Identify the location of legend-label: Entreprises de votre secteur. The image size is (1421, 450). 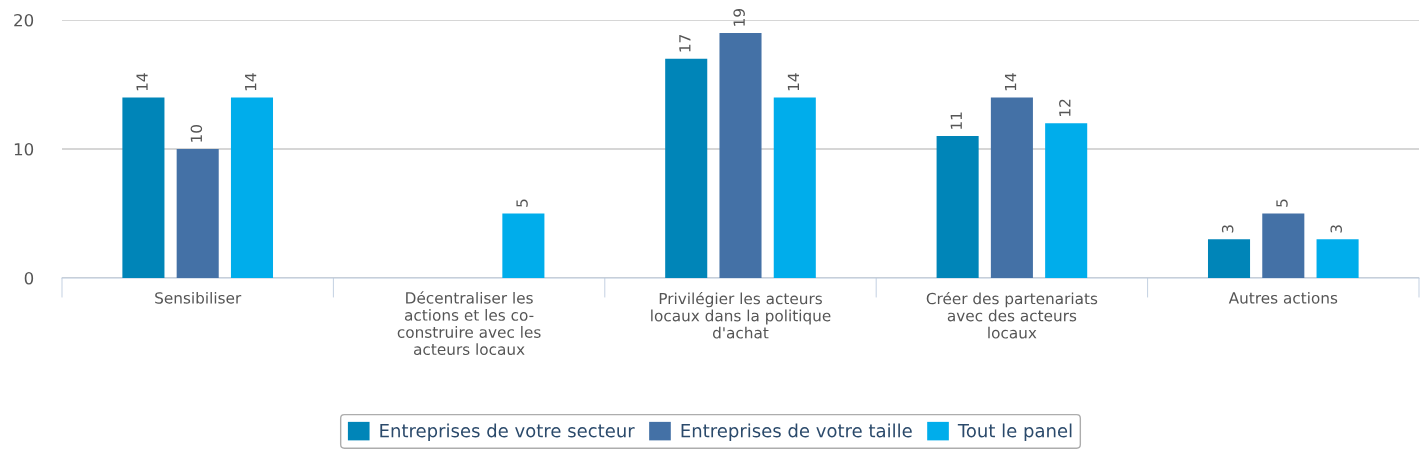
(507, 432).